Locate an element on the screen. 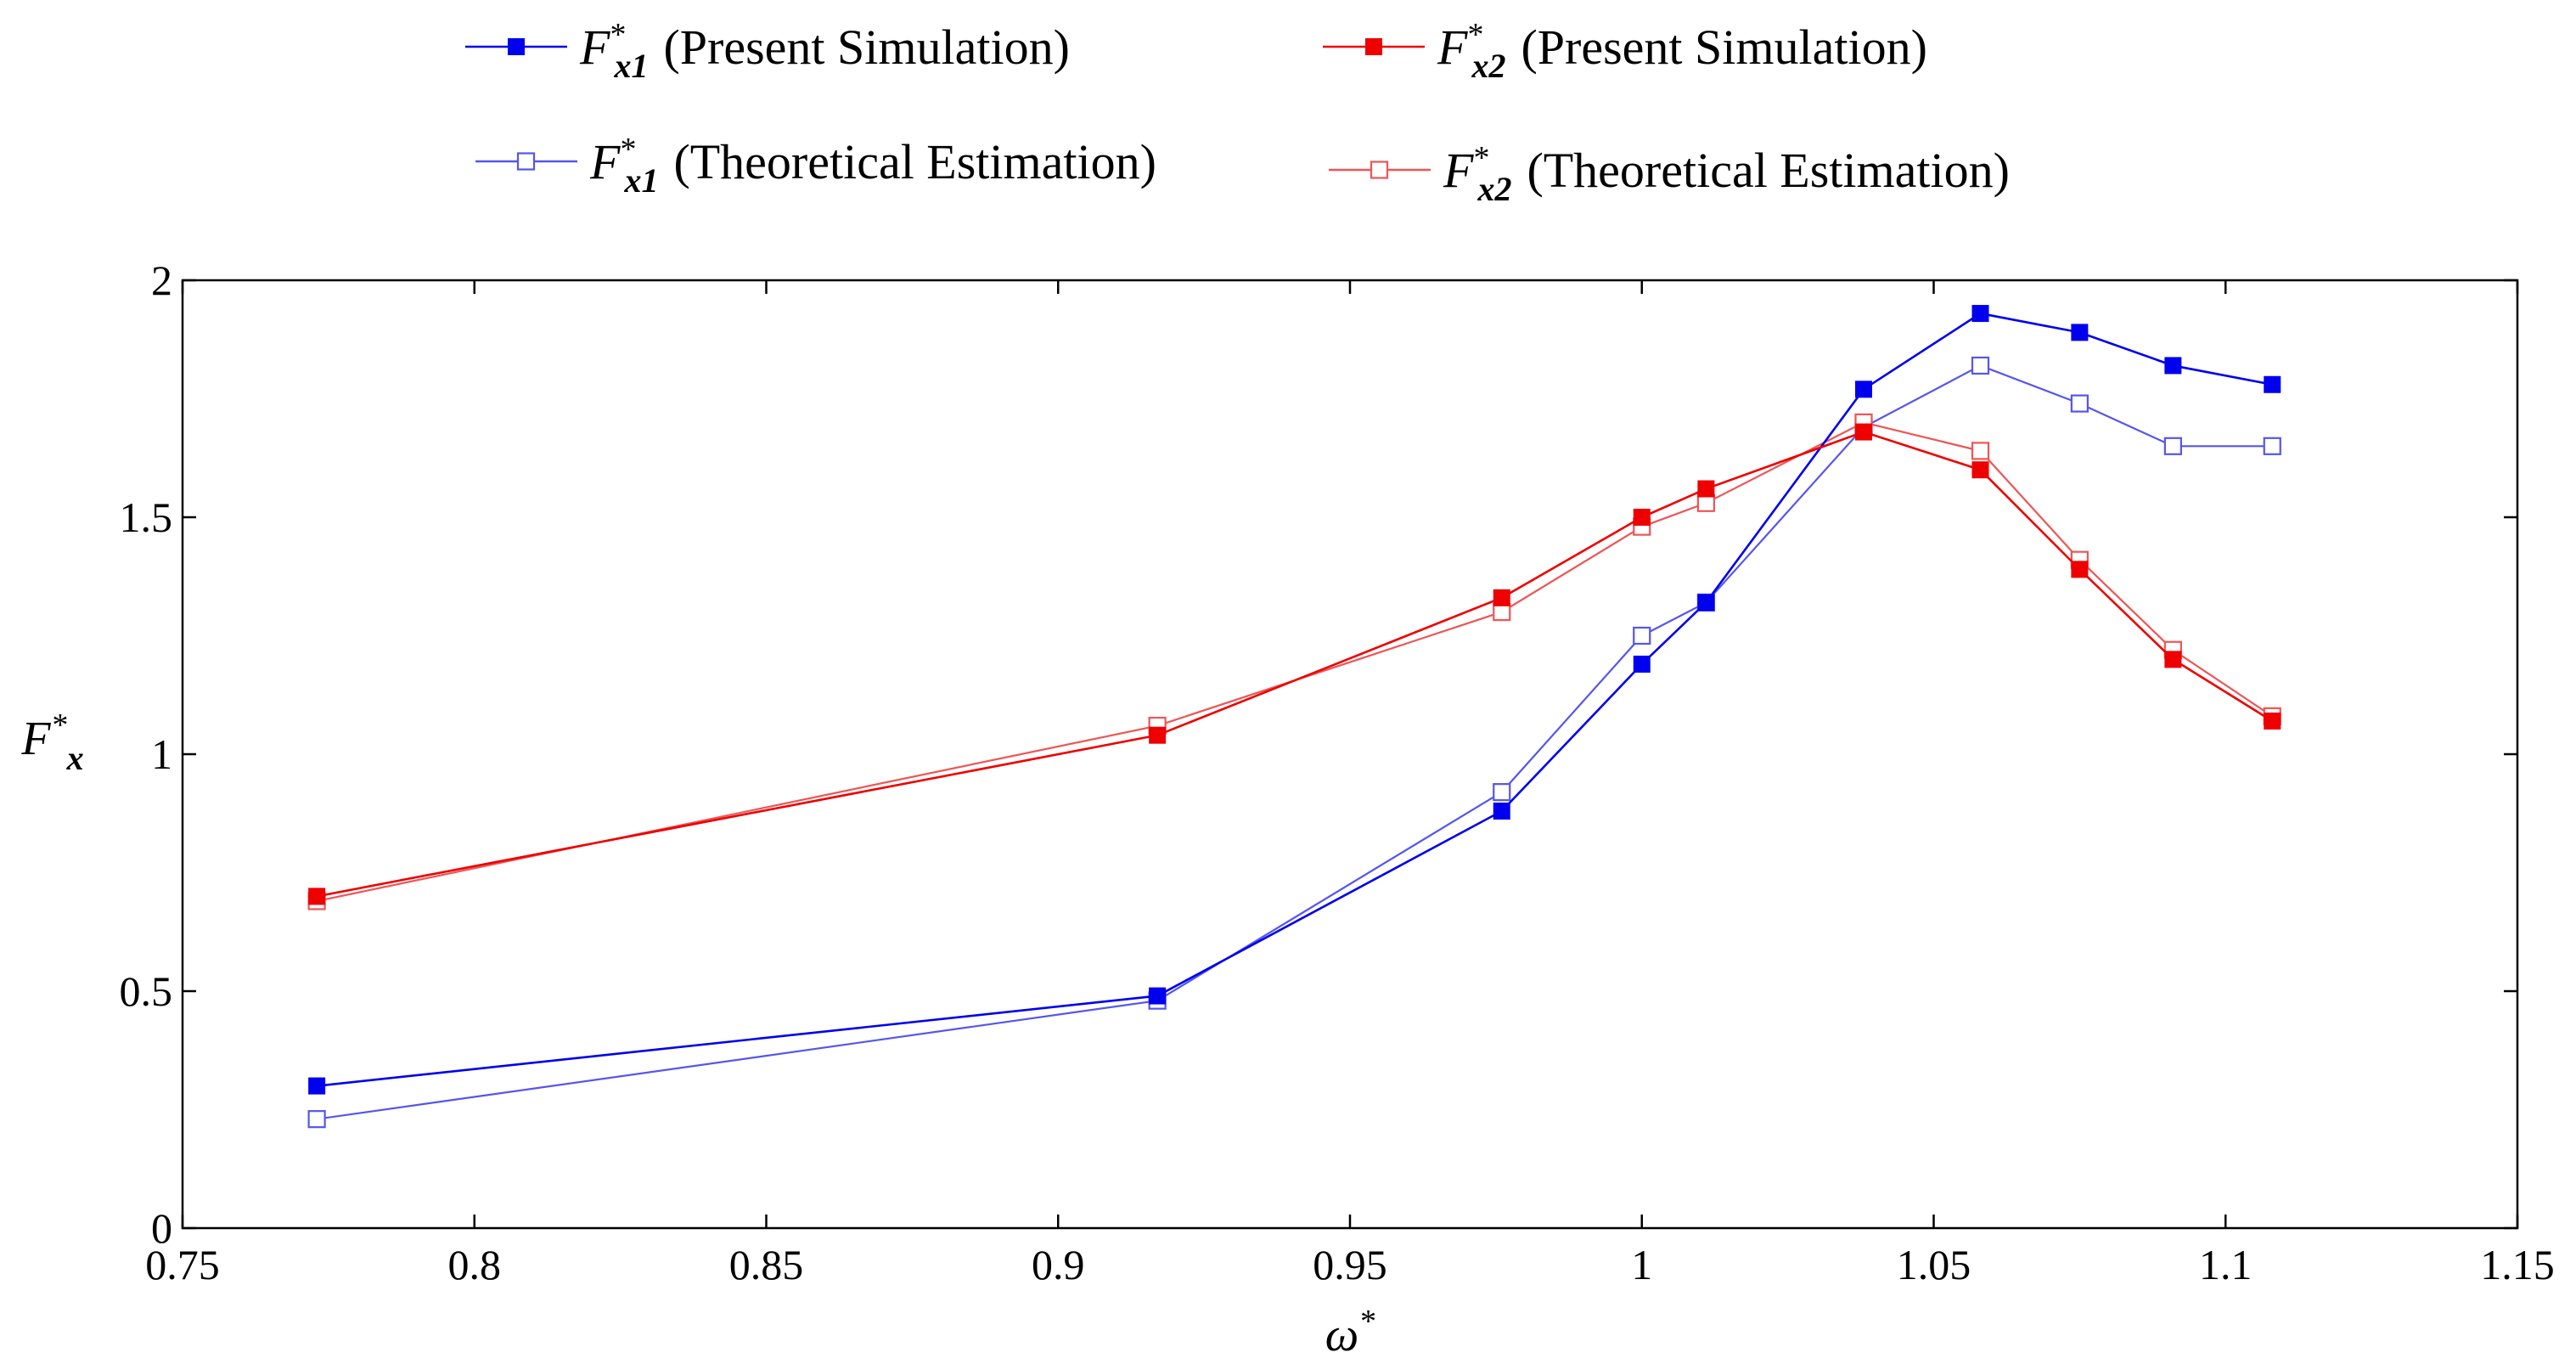  x-tick-label: 1.1 is located at coordinates (2226, 1264).